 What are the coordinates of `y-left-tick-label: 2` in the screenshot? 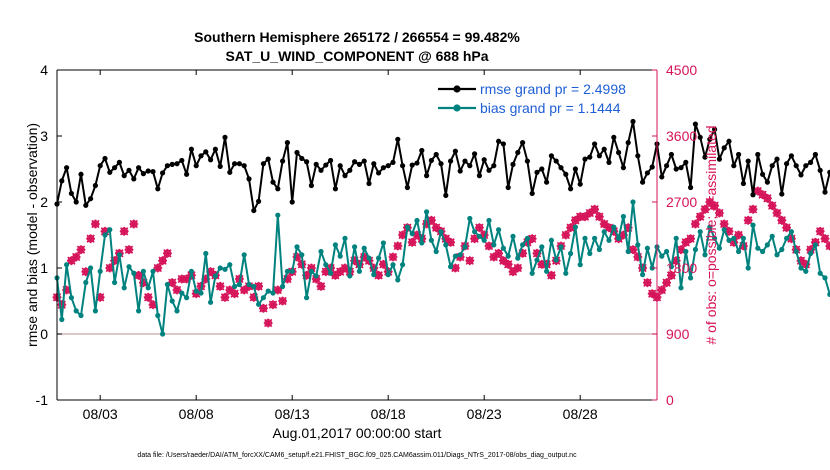 It's located at (44, 202).